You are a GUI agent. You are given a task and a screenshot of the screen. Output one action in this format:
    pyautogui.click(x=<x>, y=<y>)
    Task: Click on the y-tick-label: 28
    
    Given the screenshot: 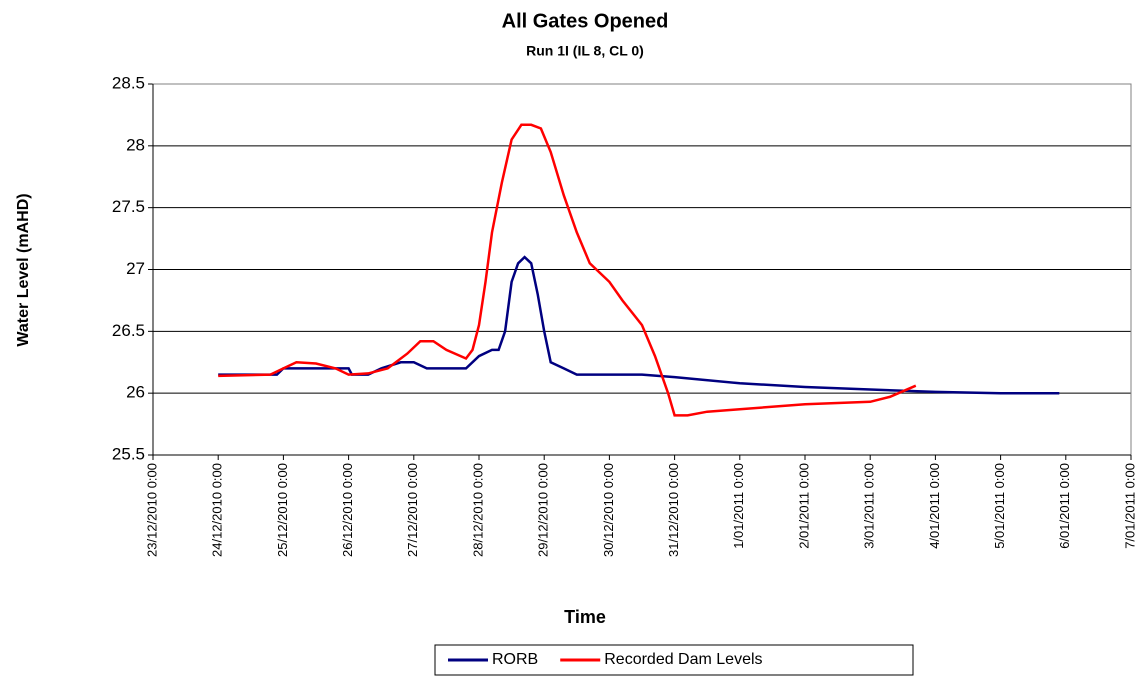 What is the action you would take?
    pyautogui.click(x=135, y=144)
    